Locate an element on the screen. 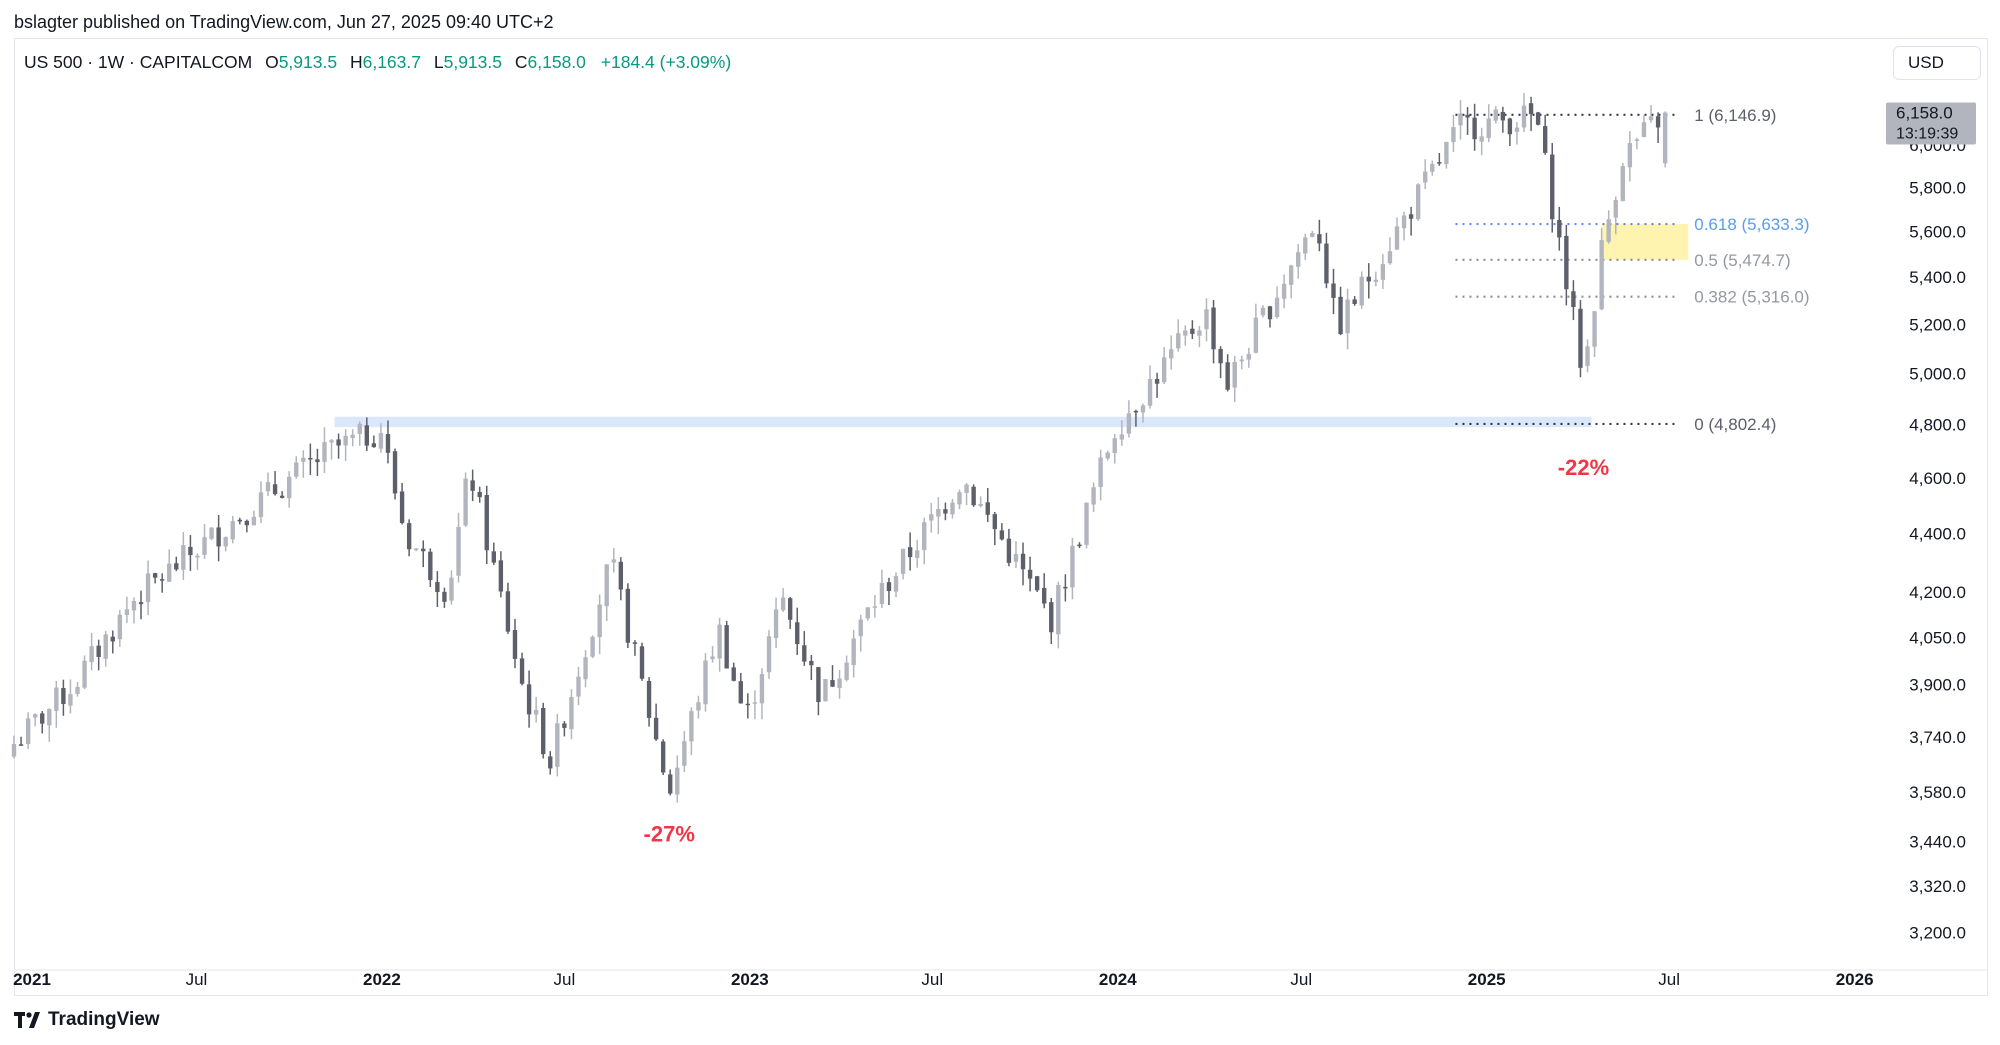 The width and height of the screenshot is (2000, 1045). y-tick-label: 3,740.0 is located at coordinates (1937, 737).